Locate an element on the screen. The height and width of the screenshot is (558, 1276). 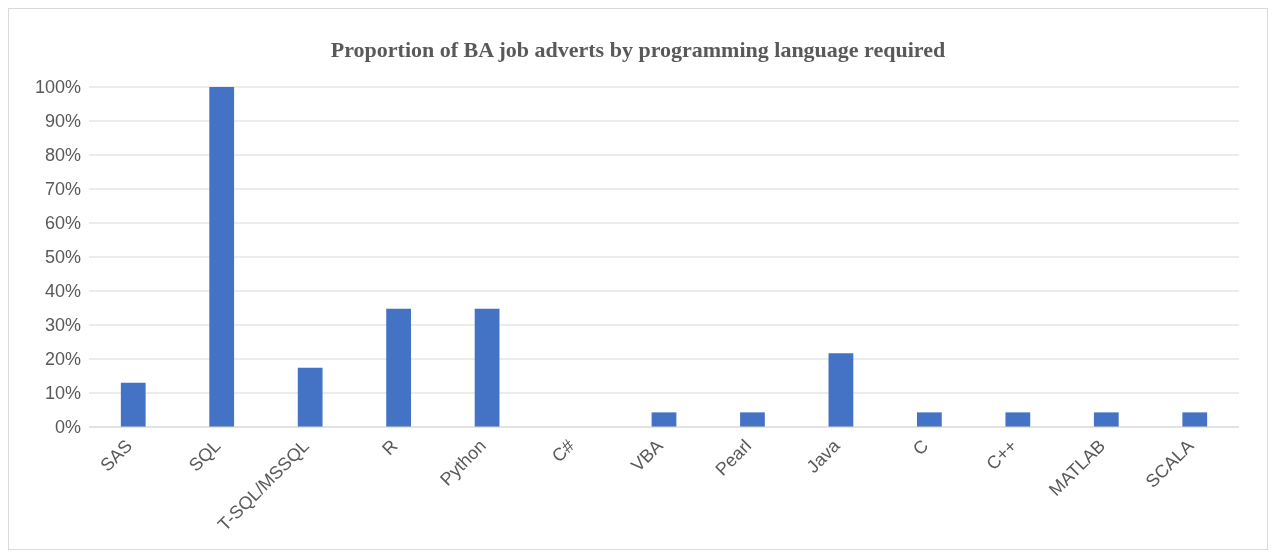
y-tick-label: 80% is located at coordinates (62, 155).